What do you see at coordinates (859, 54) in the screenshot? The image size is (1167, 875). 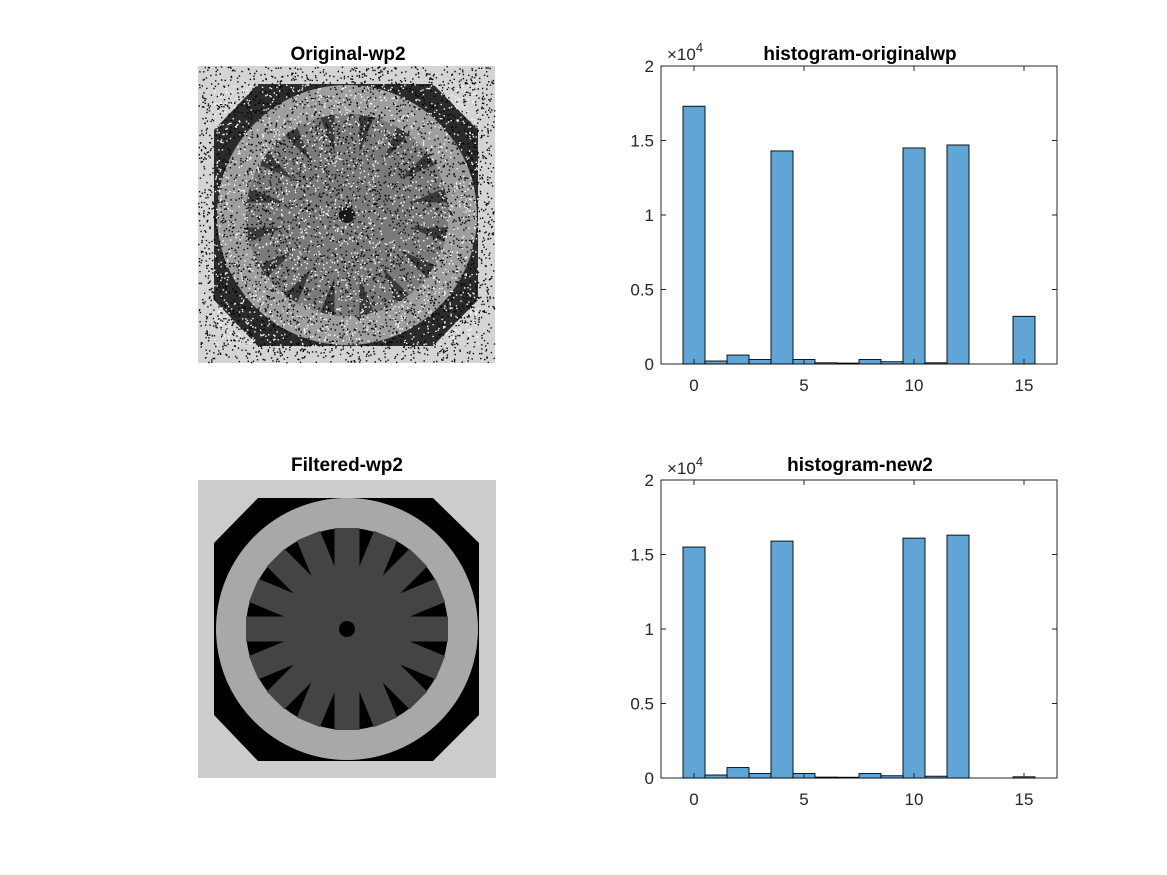 I see `histogram-originalwp-title: histogram-originalwp` at bounding box center [859, 54].